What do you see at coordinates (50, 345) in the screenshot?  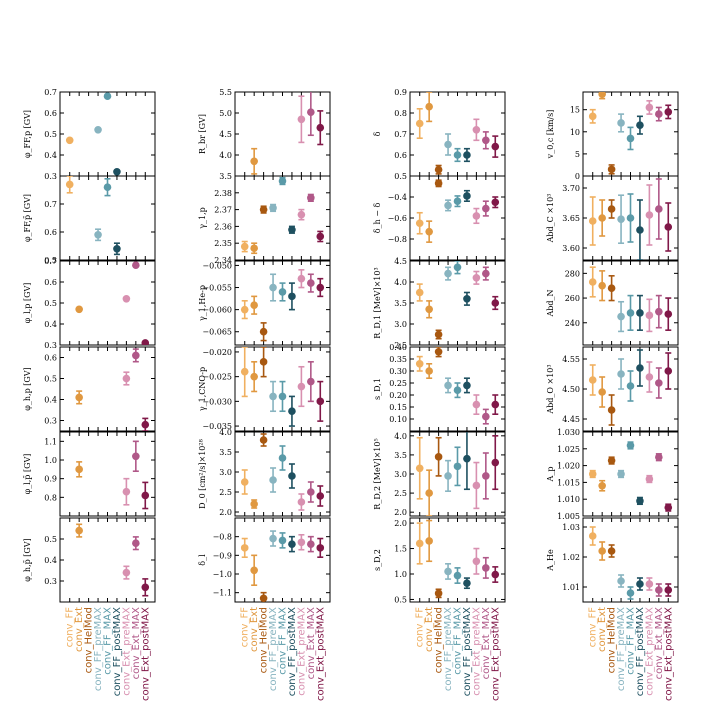 I see `y-tick-label: 0.3` at bounding box center [50, 345].